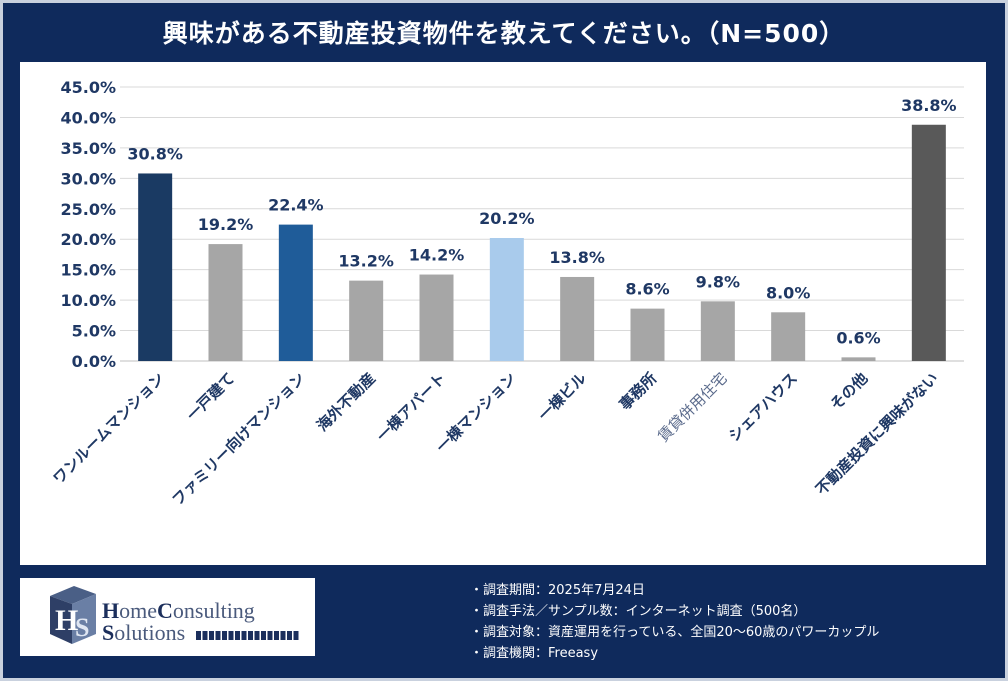  What do you see at coordinates (366, 261) in the screenshot?
I see `data-label: 13.2%` at bounding box center [366, 261].